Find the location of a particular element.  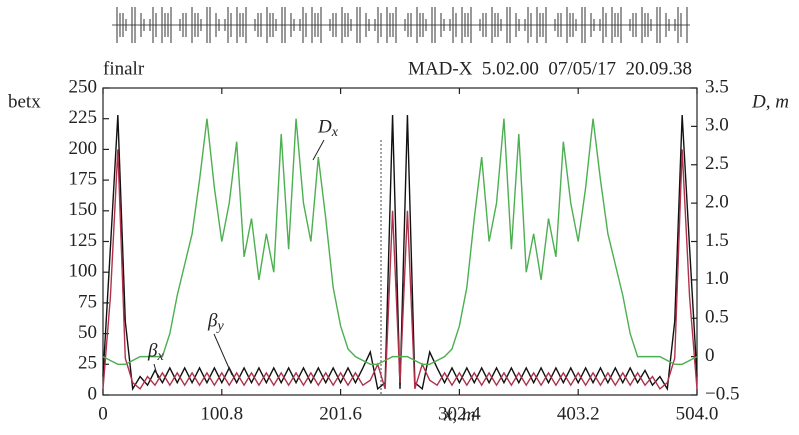

y2-tick-label: −0.5 is located at coordinates (722, 393).